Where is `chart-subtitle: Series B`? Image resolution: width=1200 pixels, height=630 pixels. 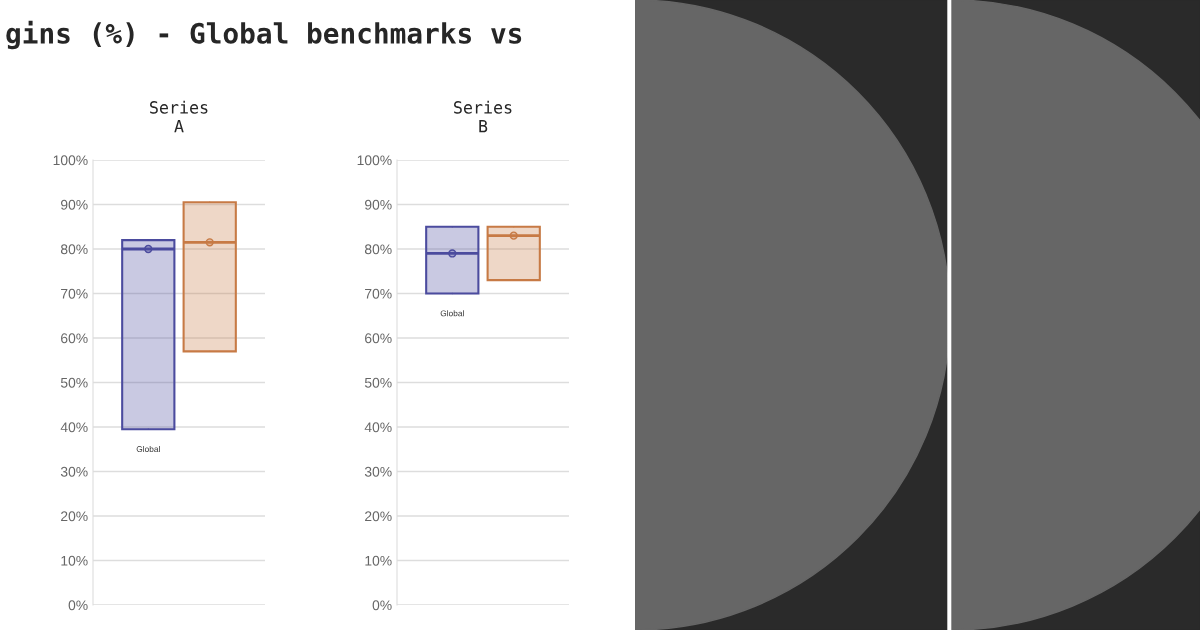 chart-subtitle: Series B is located at coordinates (483, 116).